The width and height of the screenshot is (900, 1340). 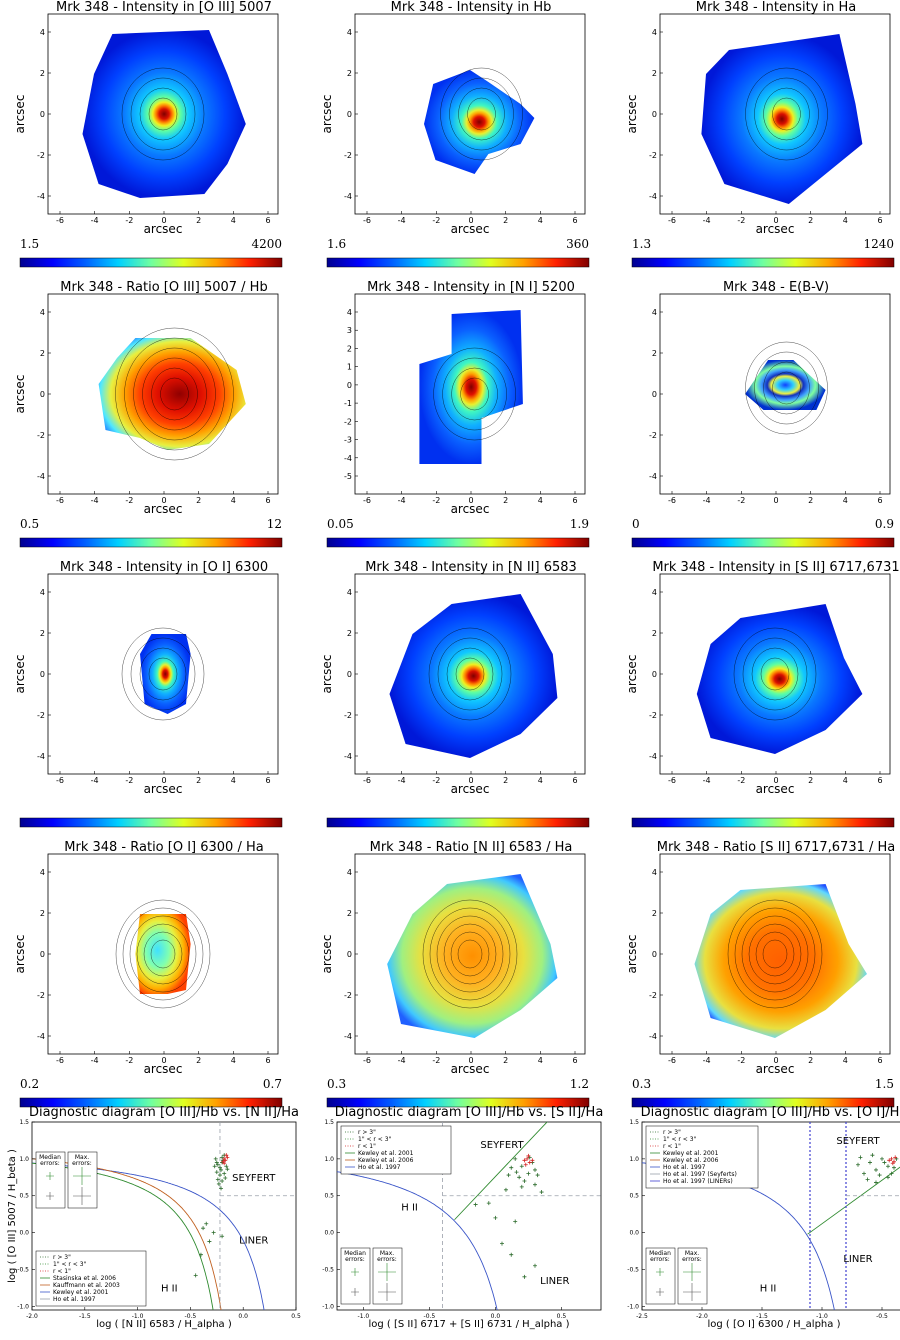 I want to click on kewley-2006-line, so click(x=501, y=1171).